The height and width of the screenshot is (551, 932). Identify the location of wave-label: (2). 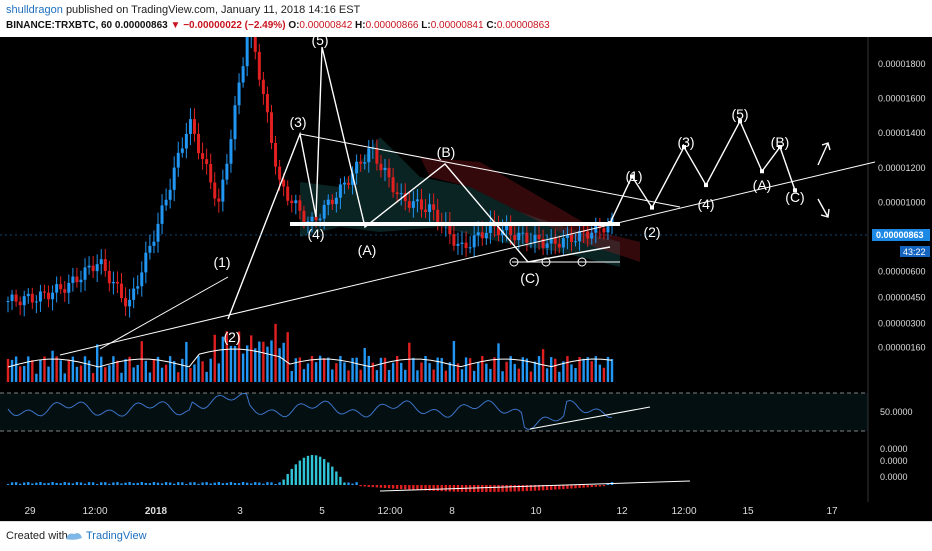
(651, 232).